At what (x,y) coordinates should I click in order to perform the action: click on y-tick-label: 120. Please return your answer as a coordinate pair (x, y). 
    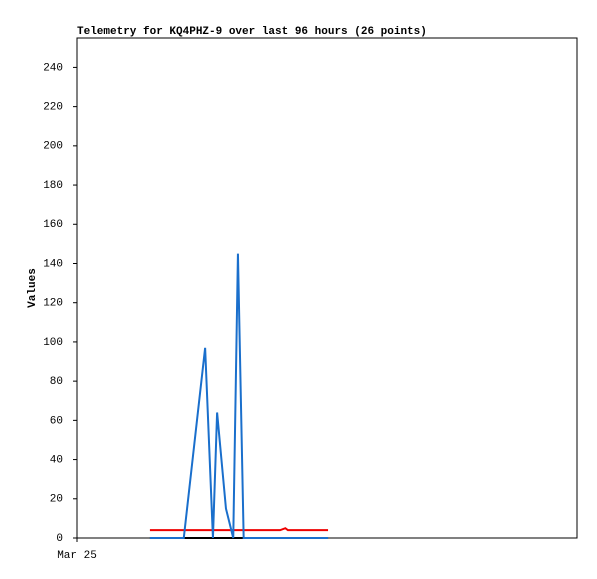
    Looking at the image, I should click on (53, 304).